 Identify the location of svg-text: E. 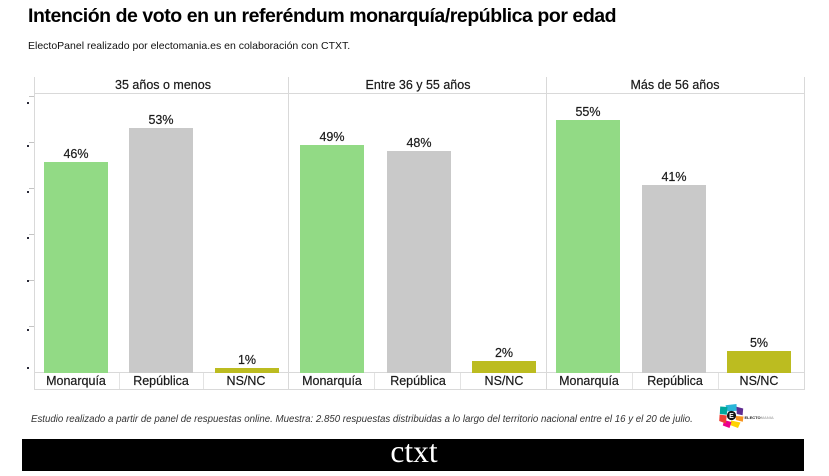
(731, 416).